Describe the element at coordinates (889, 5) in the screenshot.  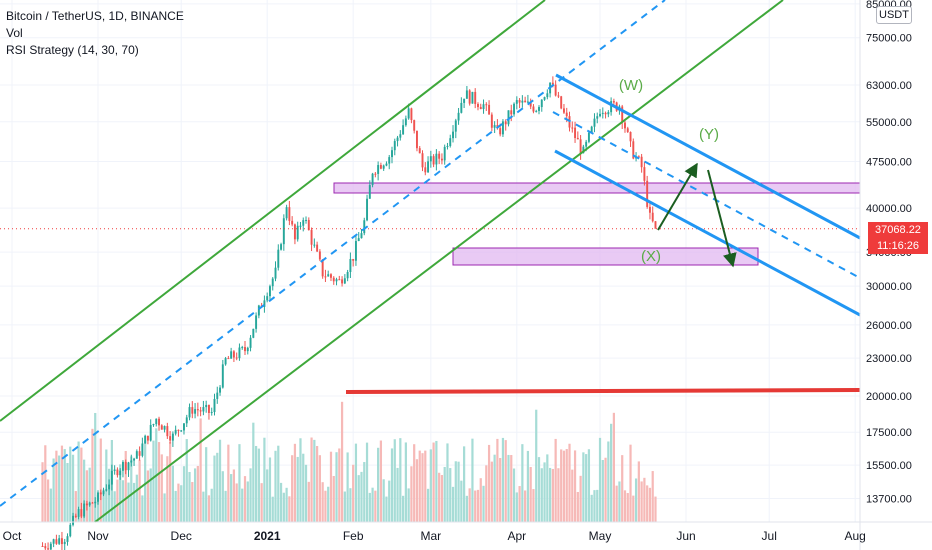
I see `price-tick-label: 85000.00` at that location.